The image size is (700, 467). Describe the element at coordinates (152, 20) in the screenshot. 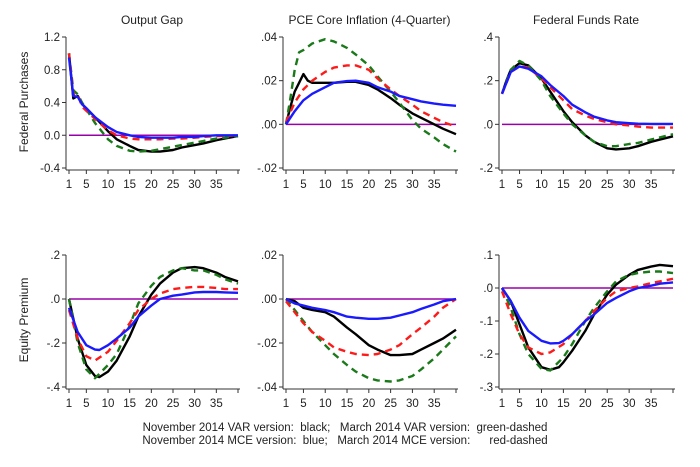

I see `panel-title: Output Gap` at that location.